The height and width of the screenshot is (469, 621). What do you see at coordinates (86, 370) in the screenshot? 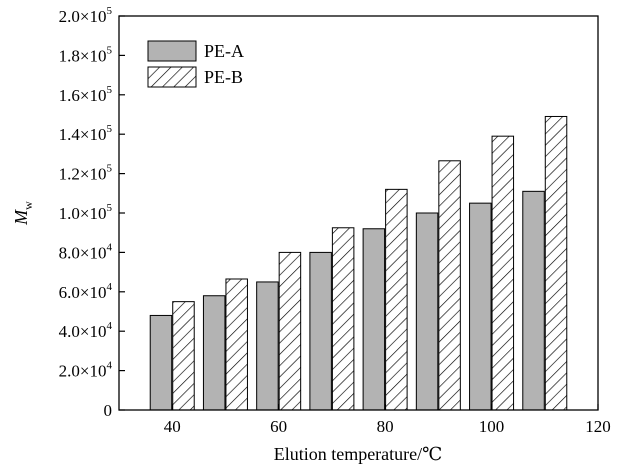
I see `y-tick-label: 2.0×10⁴` at bounding box center [86, 370].